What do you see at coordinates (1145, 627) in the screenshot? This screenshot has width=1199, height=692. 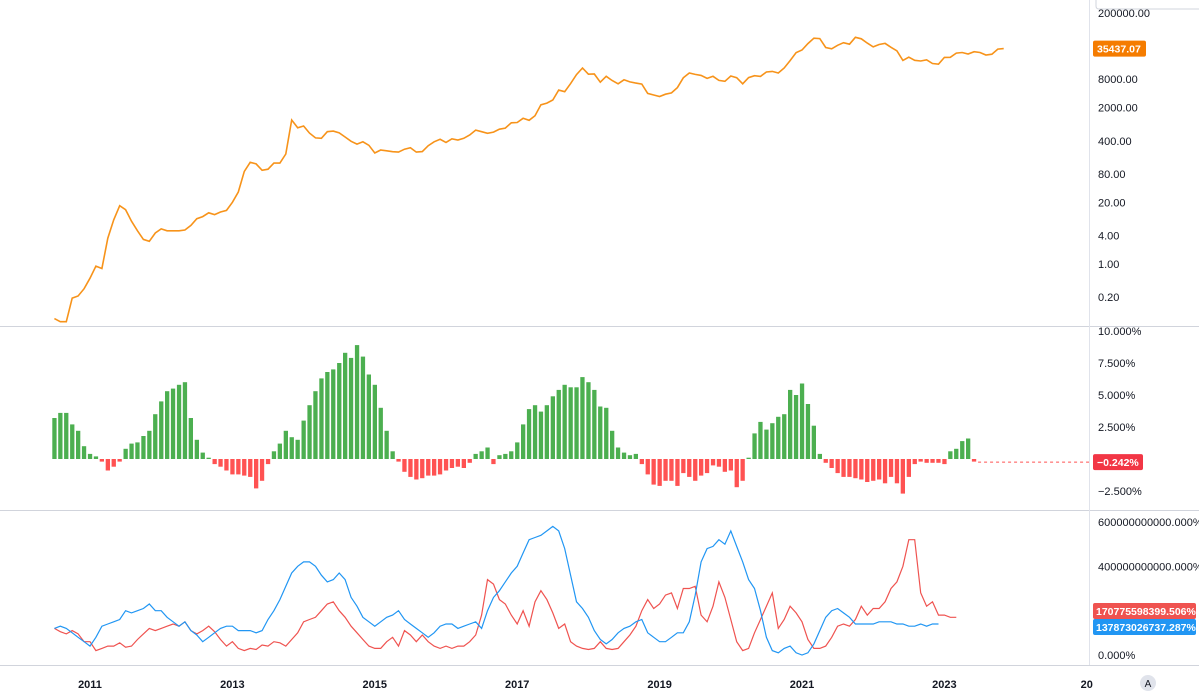 I see `oscillator-value-tag-2: 137873026737.287%` at bounding box center [1145, 627].